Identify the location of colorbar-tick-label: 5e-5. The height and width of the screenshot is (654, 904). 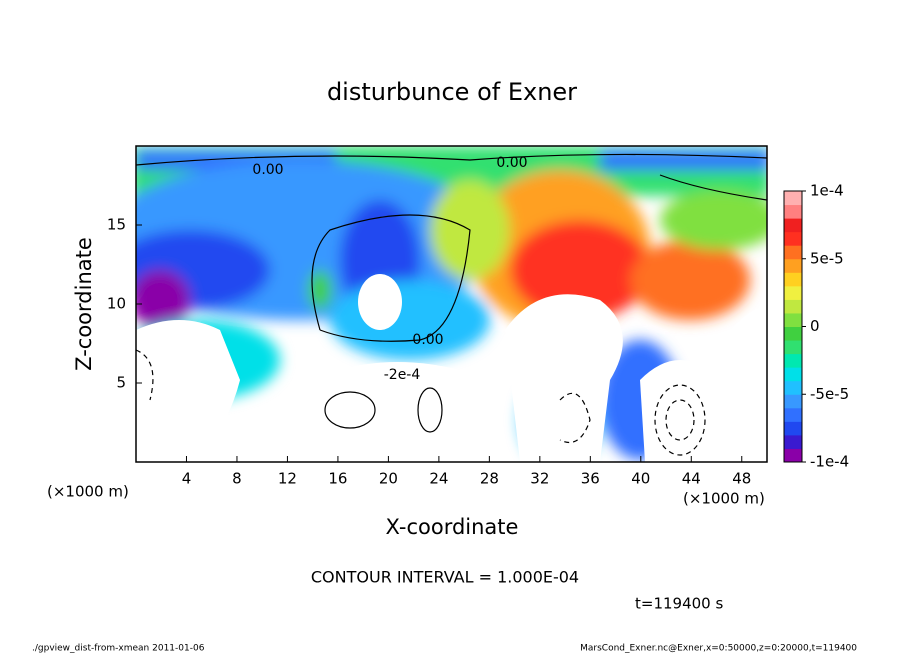
(827, 258).